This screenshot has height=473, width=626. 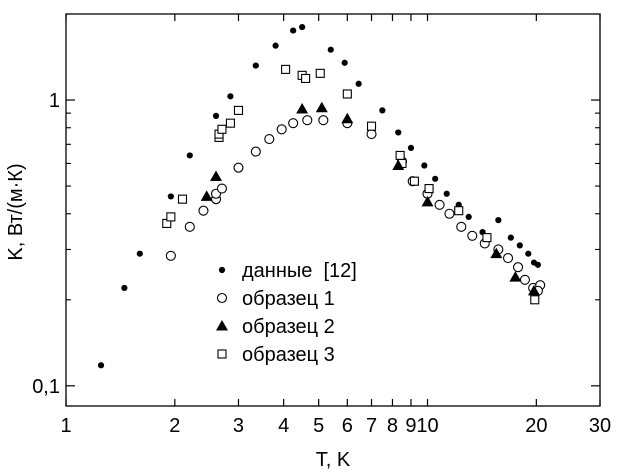 I want to click on y-tick-label: 1, so click(x=54, y=101).